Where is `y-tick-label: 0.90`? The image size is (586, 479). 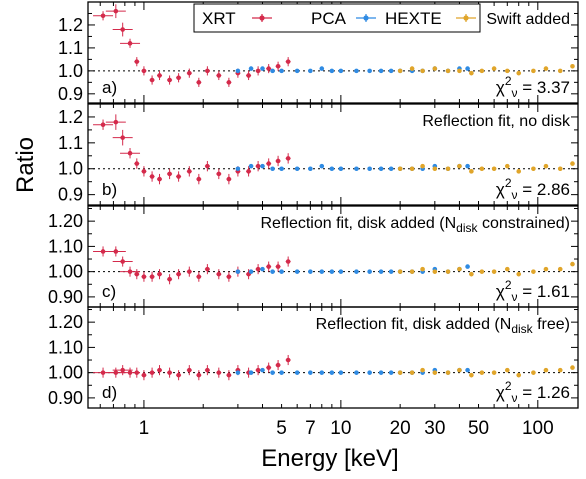
y-tick-label: 0.90 is located at coordinates (65, 297).